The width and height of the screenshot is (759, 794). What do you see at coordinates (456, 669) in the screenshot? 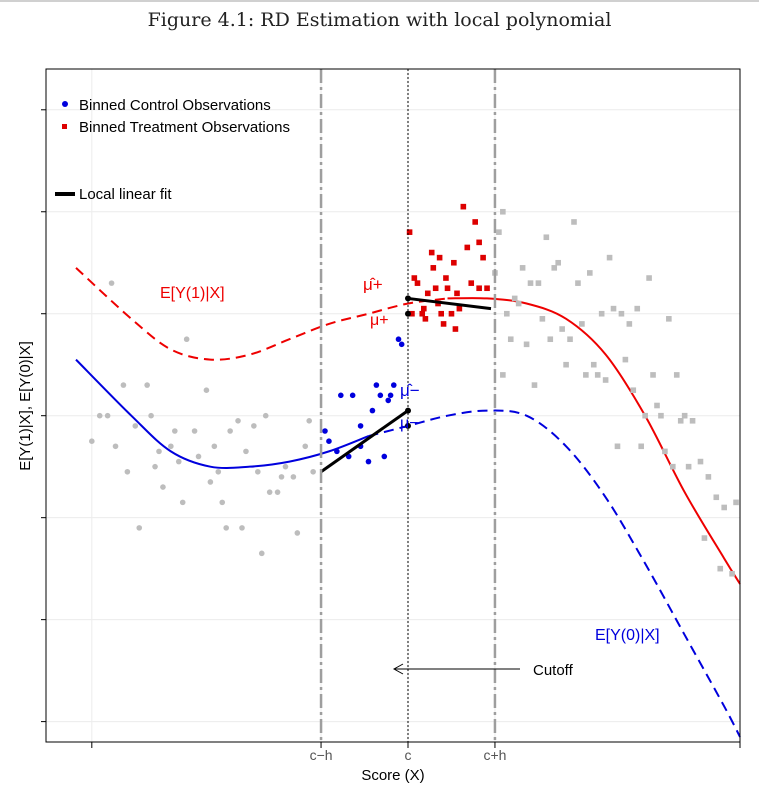
I see `cutoff-arrow` at bounding box center [456, 669].